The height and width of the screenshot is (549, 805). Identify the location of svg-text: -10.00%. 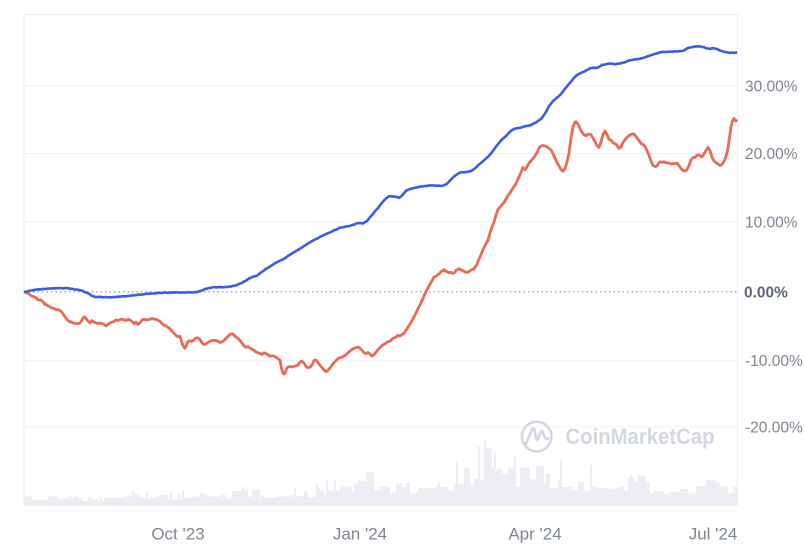
(774, 361).